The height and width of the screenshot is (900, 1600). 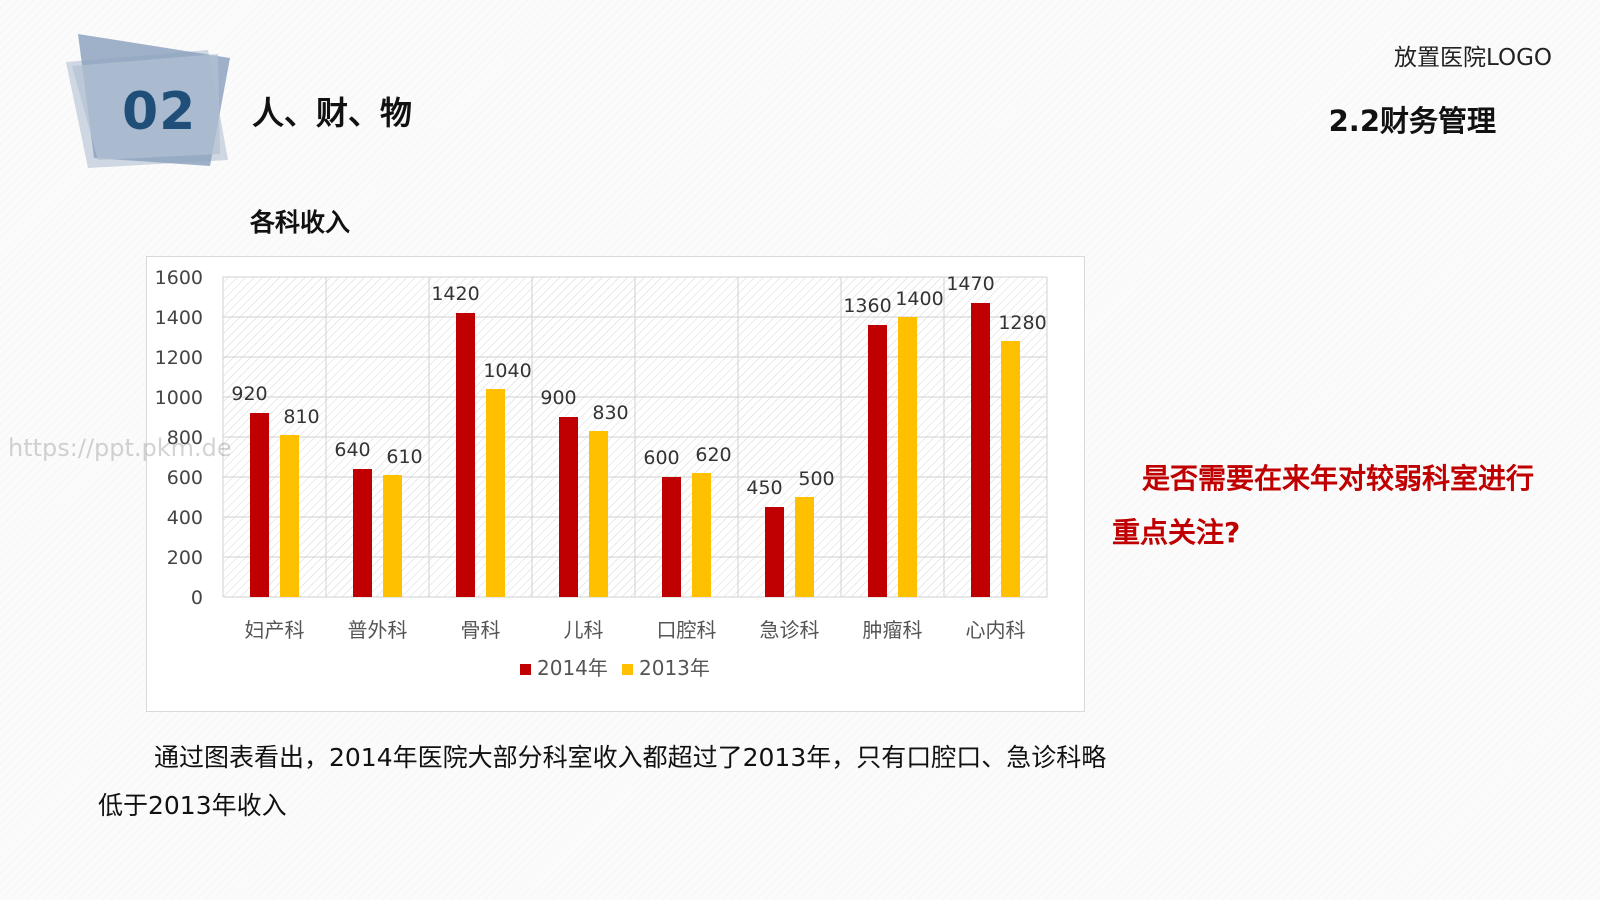 I want to click on data-label: 610, so click(x=404, y=457).